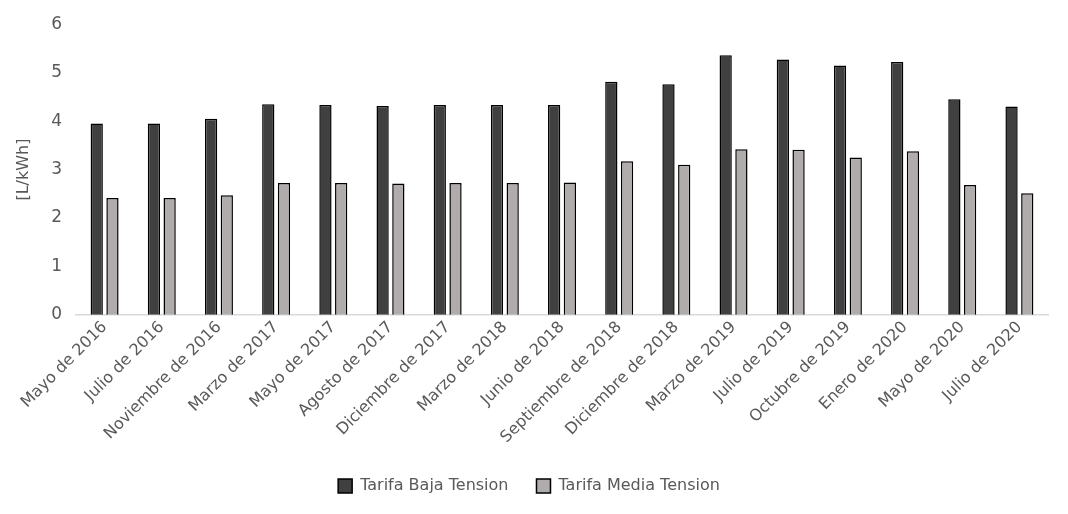 The width and height of the screenshot is (1068, 514). I want to click on y-axis-title: [L/kWh], so click(22, 169).